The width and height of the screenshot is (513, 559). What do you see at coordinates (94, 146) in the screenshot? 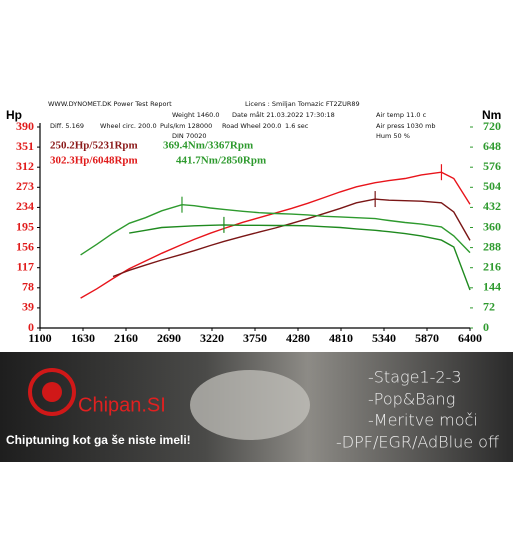
I see `annotation: 250.2Hp/5231Rpm` at bounding box center [94, 146].